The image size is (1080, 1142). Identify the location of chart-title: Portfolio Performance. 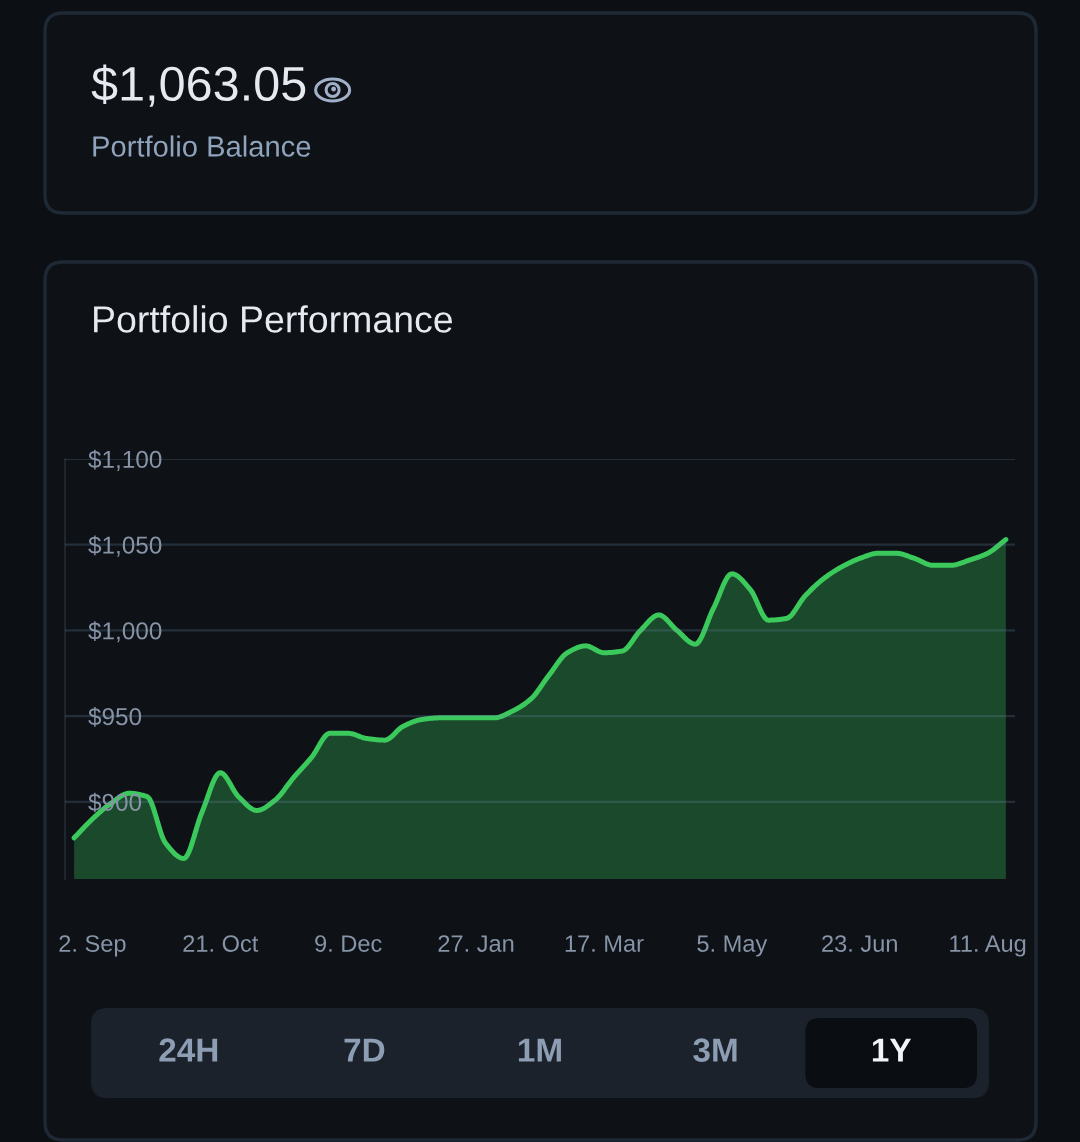
(273, 319).